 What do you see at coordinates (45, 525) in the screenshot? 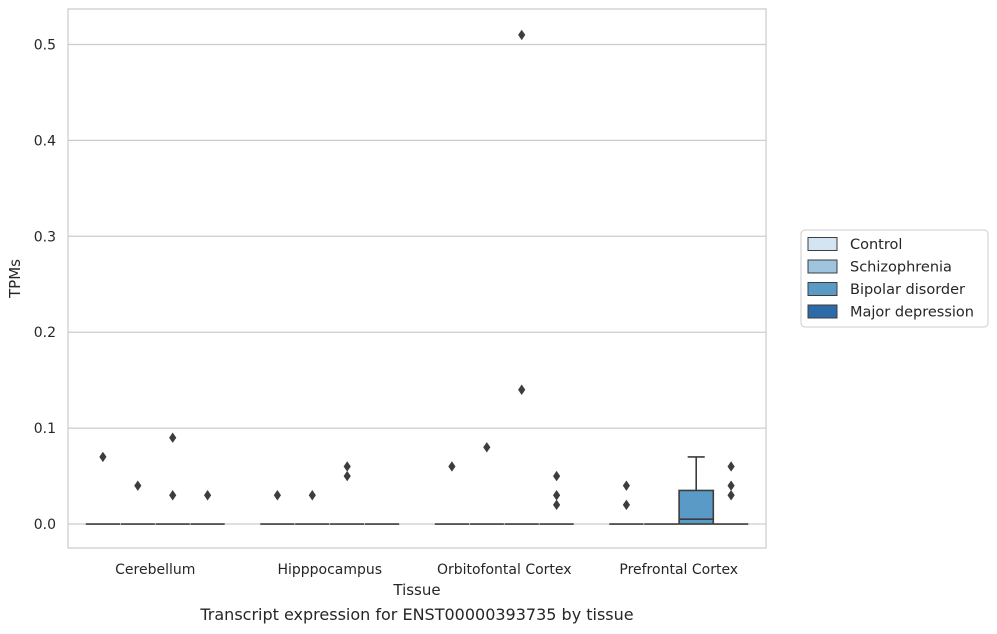
I see `y-tick-label: 0.0` at bounding box center [45, 525].